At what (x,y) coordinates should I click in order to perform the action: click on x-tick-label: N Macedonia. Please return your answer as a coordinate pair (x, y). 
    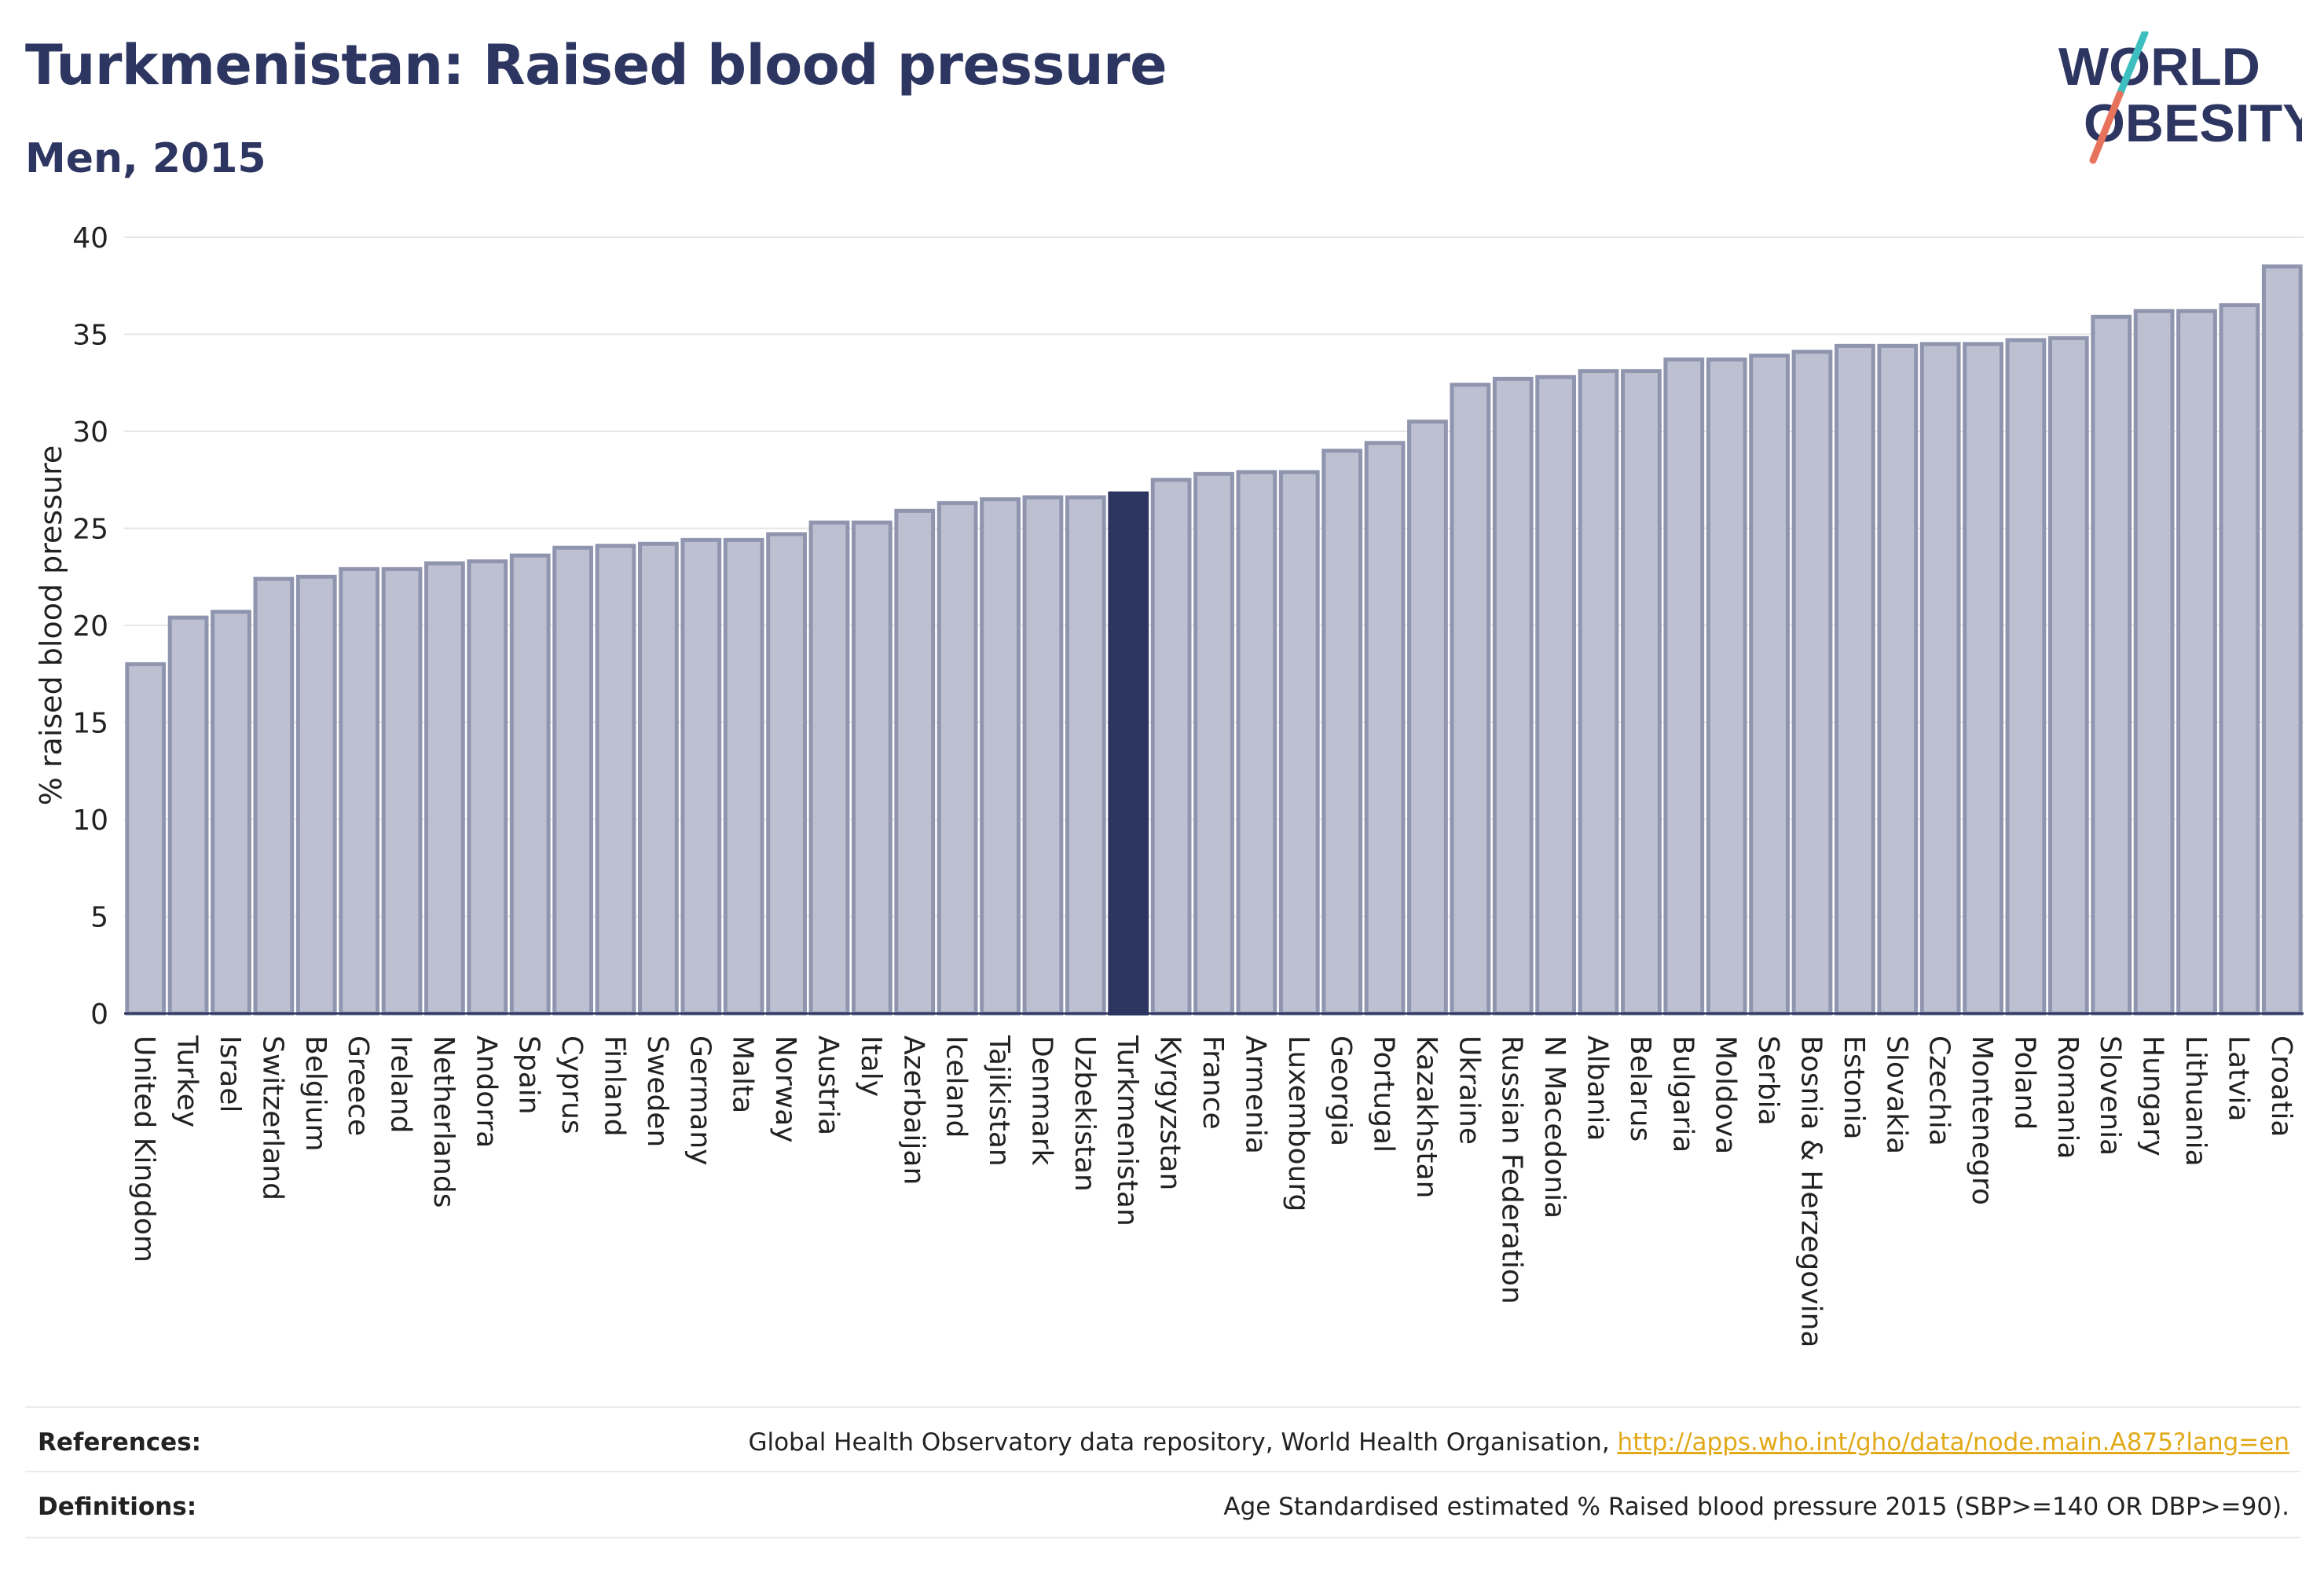
    Looking at the image, I should click on (1554, 1127).